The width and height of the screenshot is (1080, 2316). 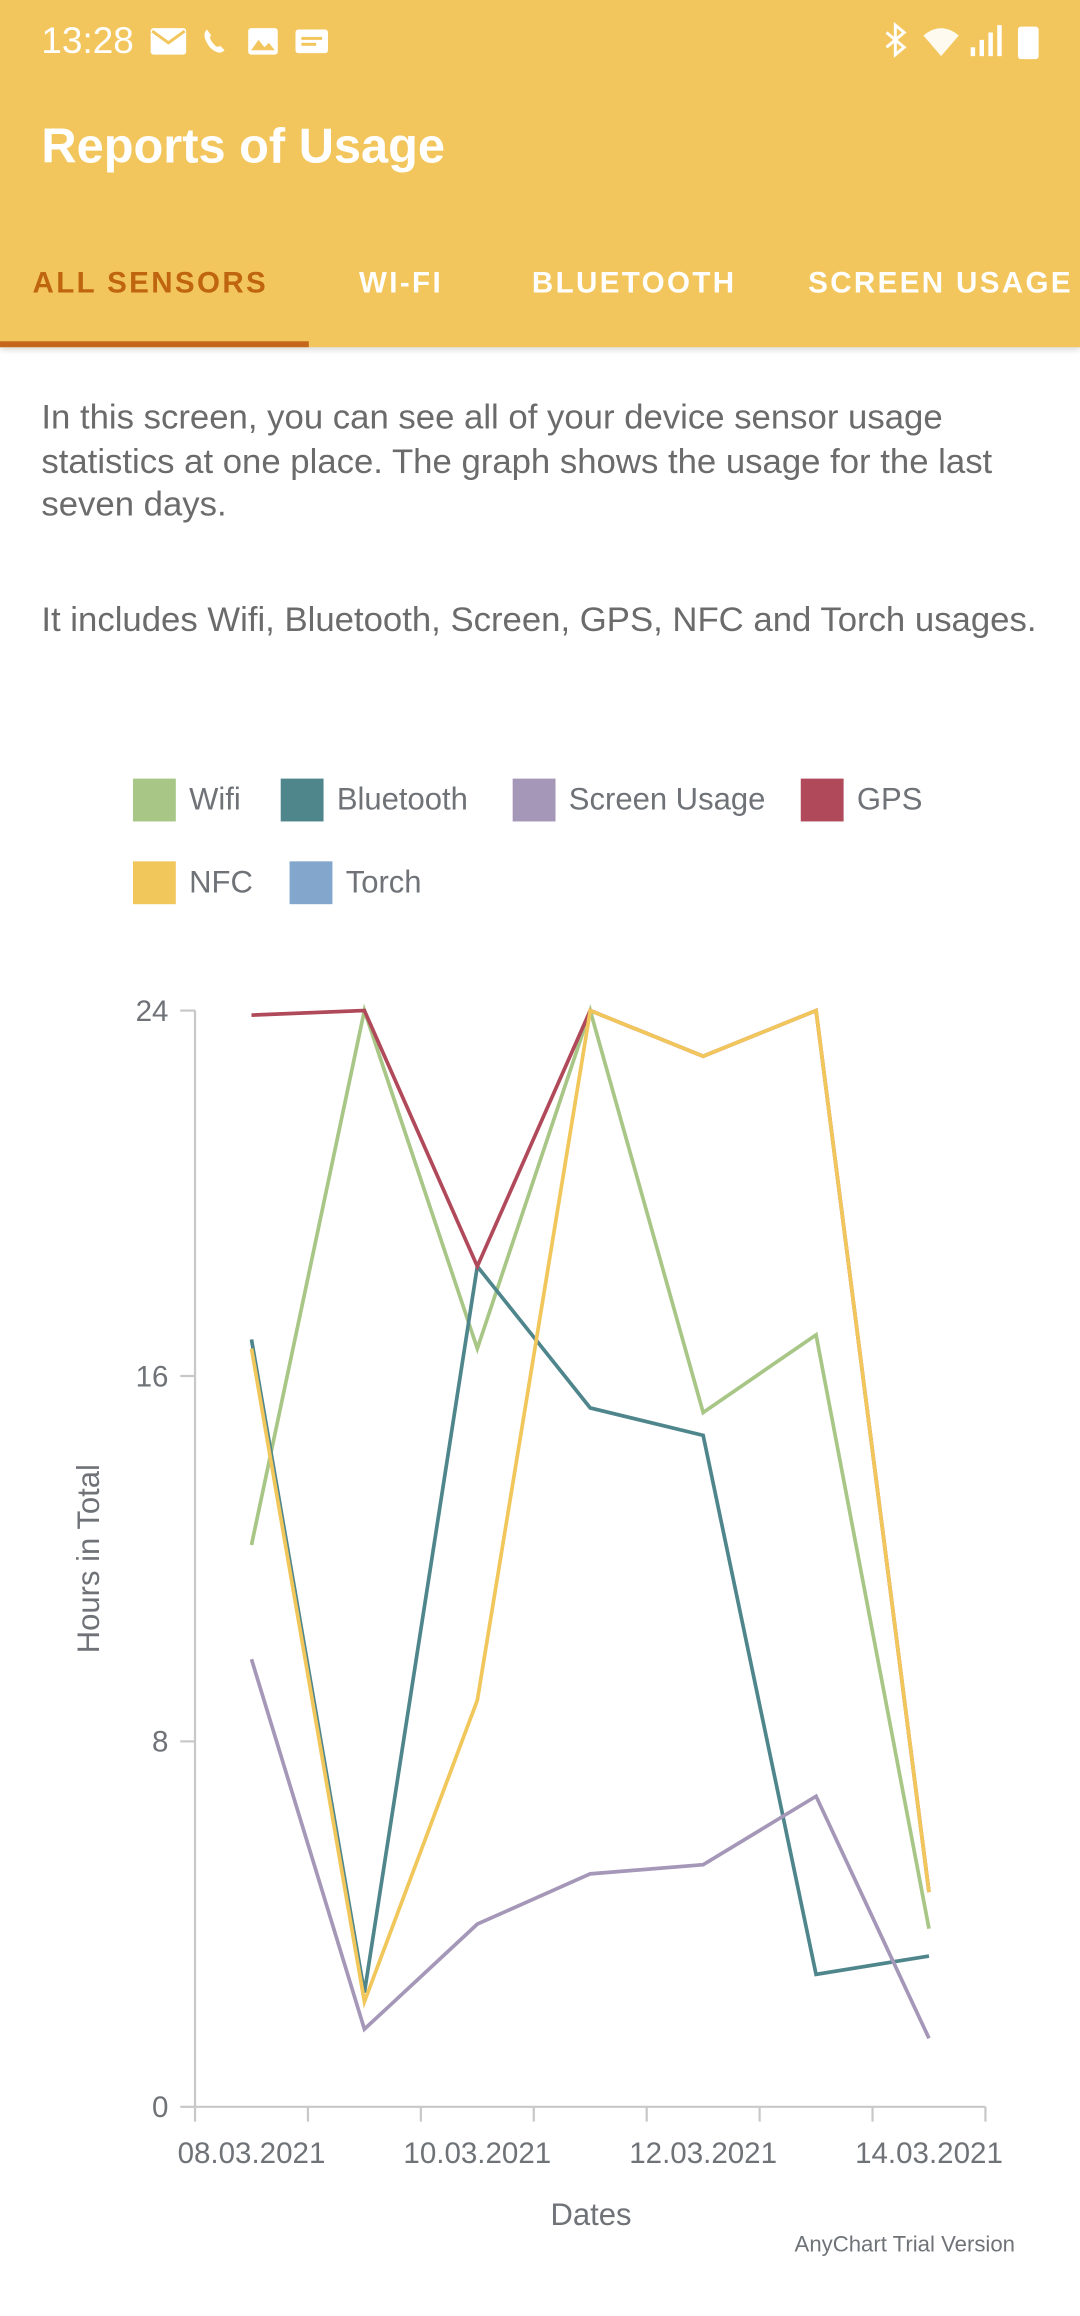 What do you see at coordinates (402, 799) in the screenshot?
I see `legend-label: Bluetooth` at bounding box center [402, 799].